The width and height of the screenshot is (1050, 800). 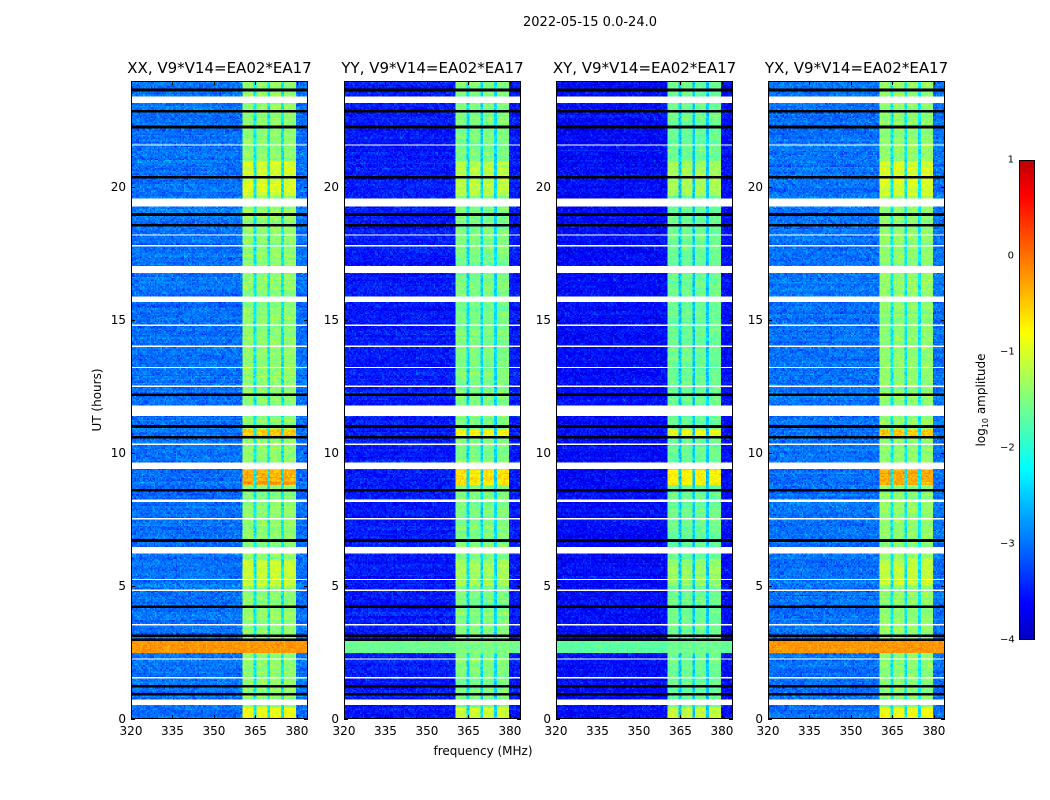 I want to click on y-tick-label: 5, so click(x=759, y=586).